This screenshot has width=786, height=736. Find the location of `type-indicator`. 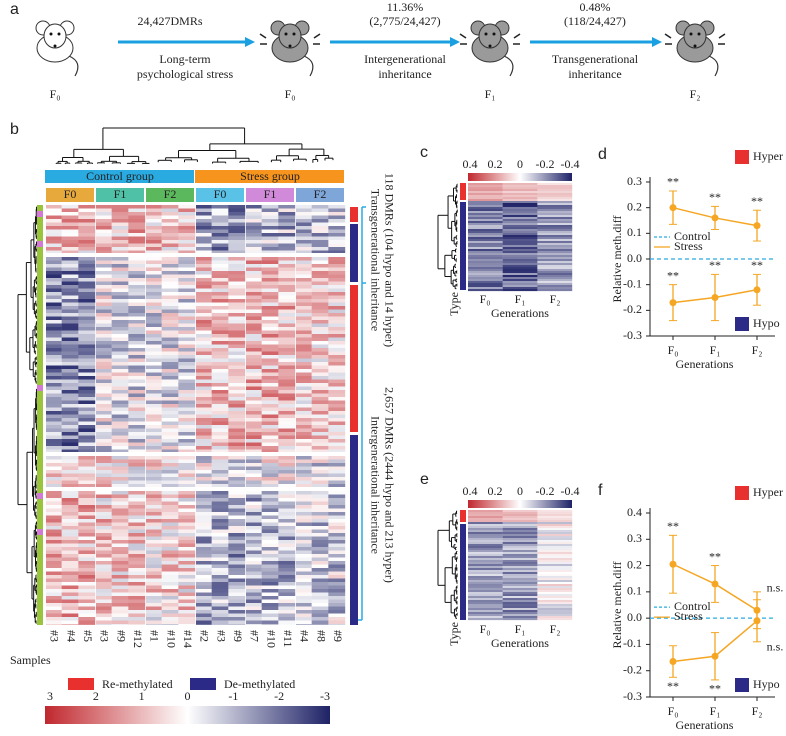

type-indicator is located at coordinates (354, 214).